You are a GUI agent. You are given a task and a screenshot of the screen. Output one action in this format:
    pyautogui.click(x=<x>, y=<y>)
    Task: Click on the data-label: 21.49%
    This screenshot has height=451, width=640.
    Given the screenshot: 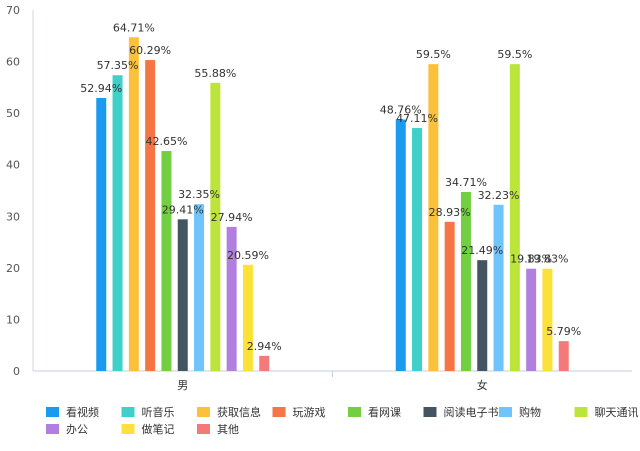 What is the action you would take?
    pyautogui.click(x=482, y=250)
    